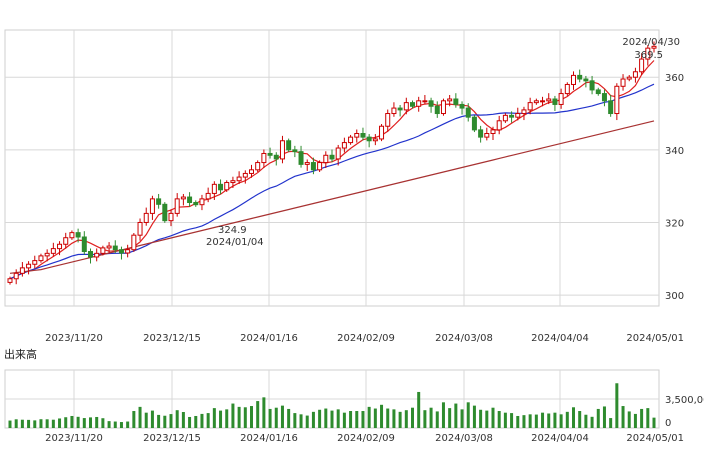 The width and height of the screenshot is (704, 450). I want to click on volume-date-label: 2024/02/09, so click(366, 438).